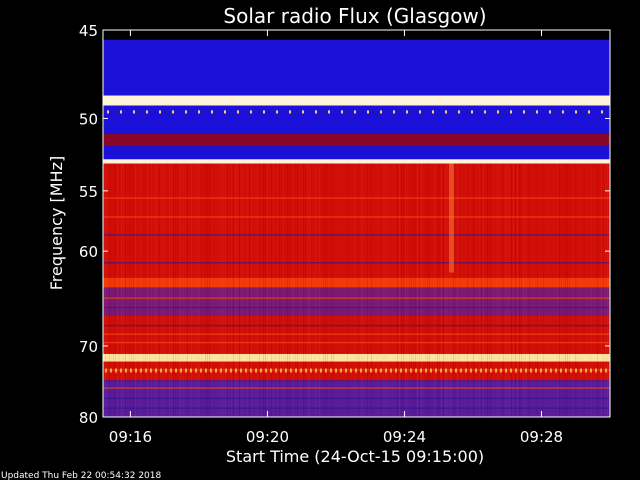 This screenshot has height=480, width=640. What do you see at coordinates (88, 119) in the screenshot?
I see `y-tick-label: 50` at bounding box center [88, 119].